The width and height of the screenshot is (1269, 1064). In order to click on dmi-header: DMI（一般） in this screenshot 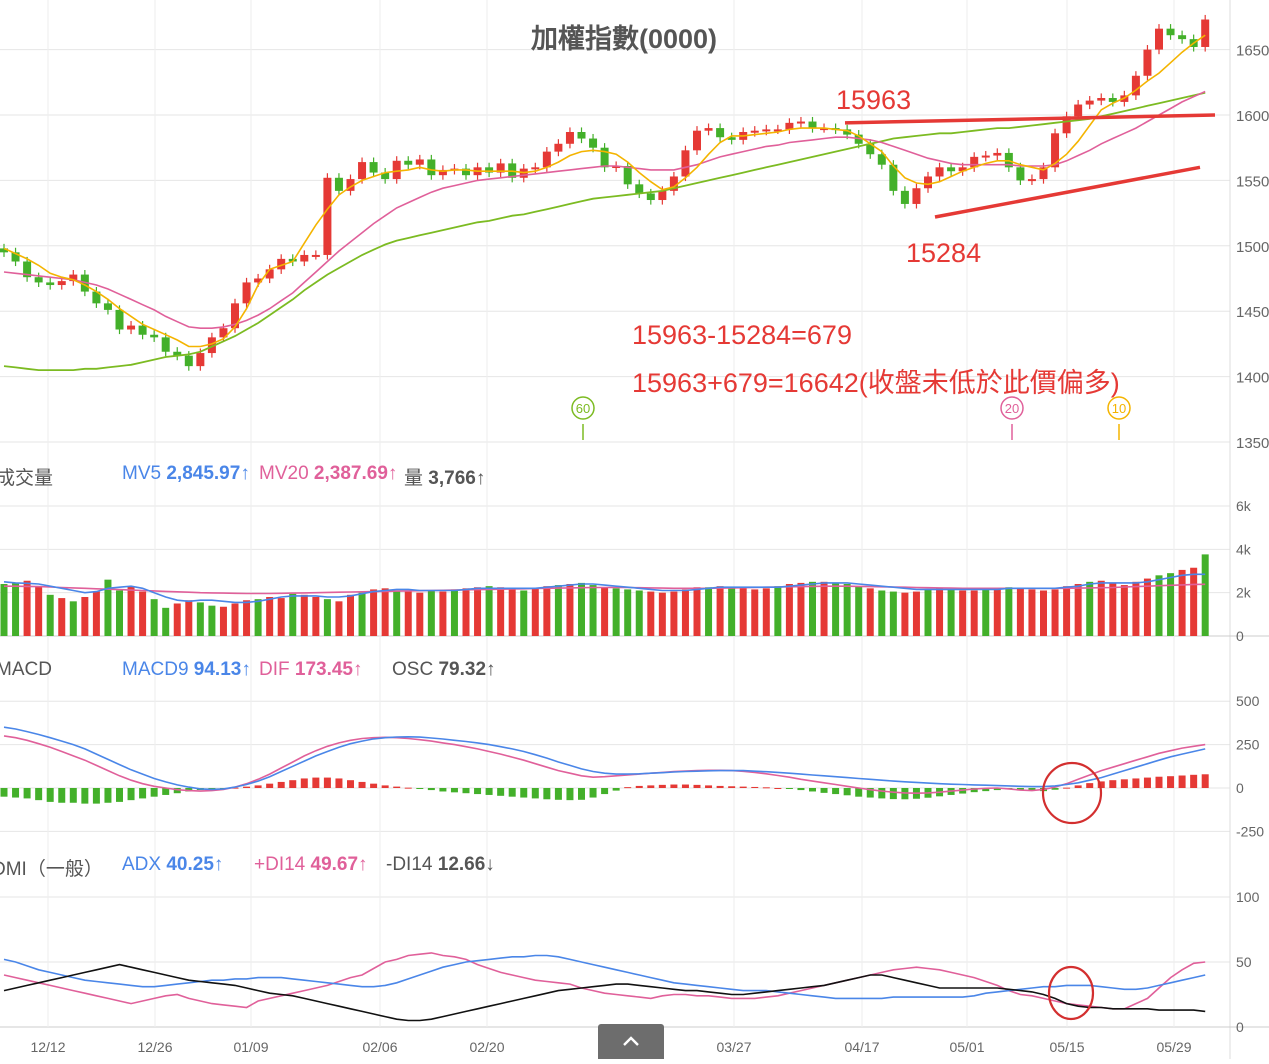, I will do `click(51, 867)`.